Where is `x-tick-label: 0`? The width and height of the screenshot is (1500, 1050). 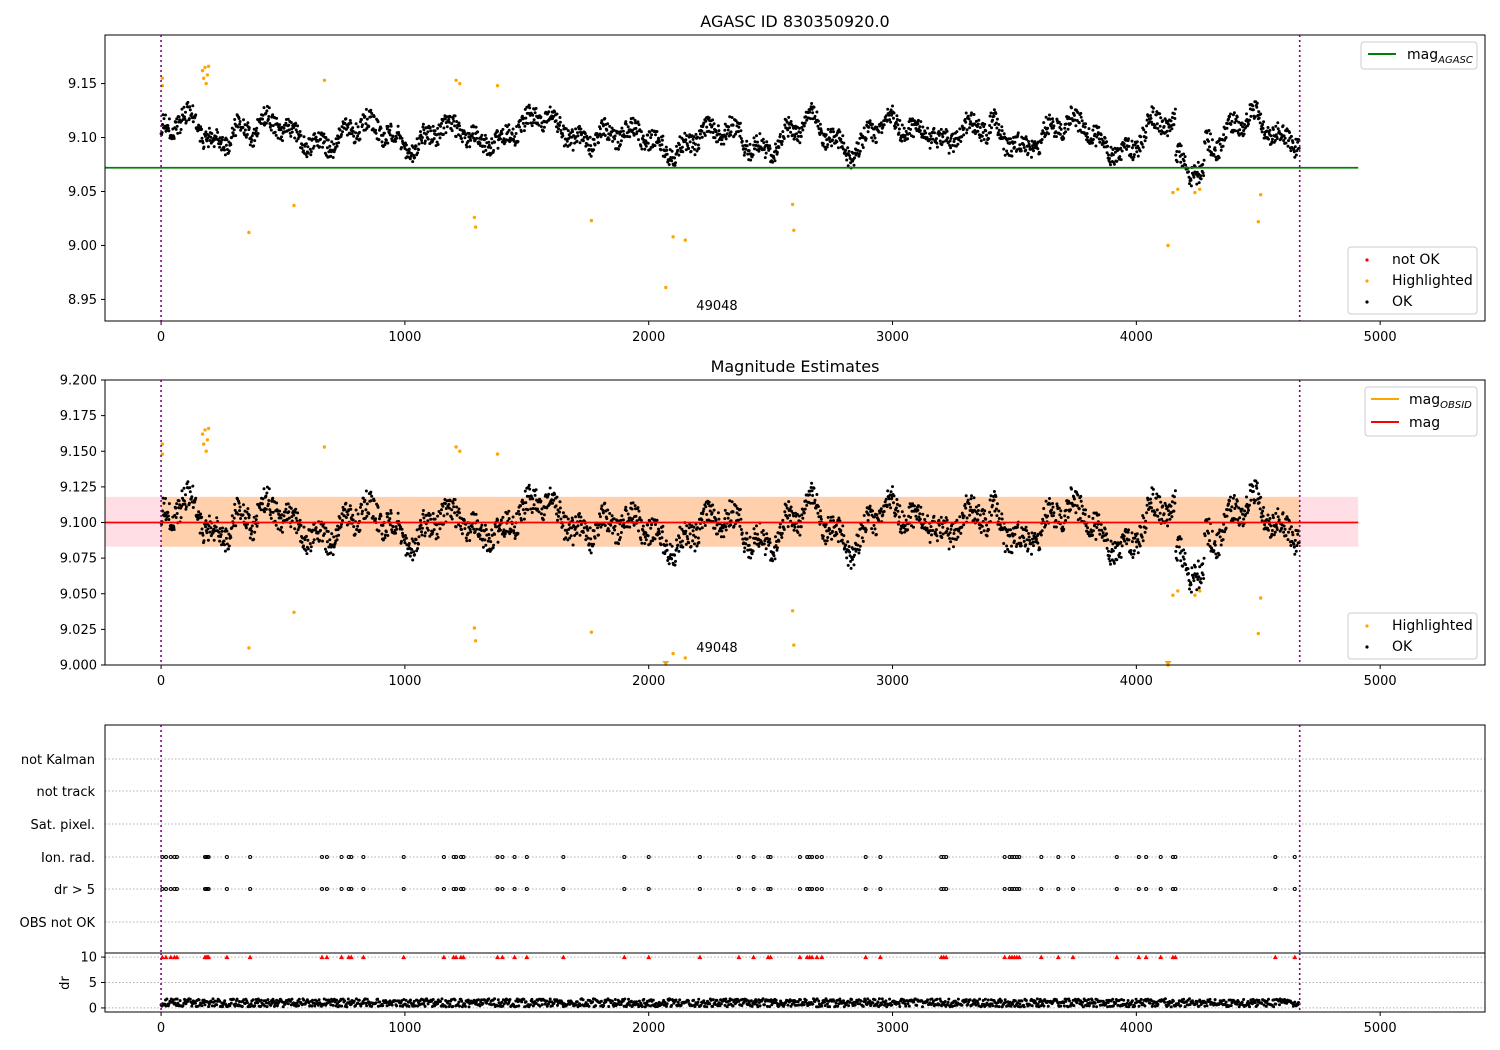 x-tick-label: 0 is located at coordinates (161, 681).